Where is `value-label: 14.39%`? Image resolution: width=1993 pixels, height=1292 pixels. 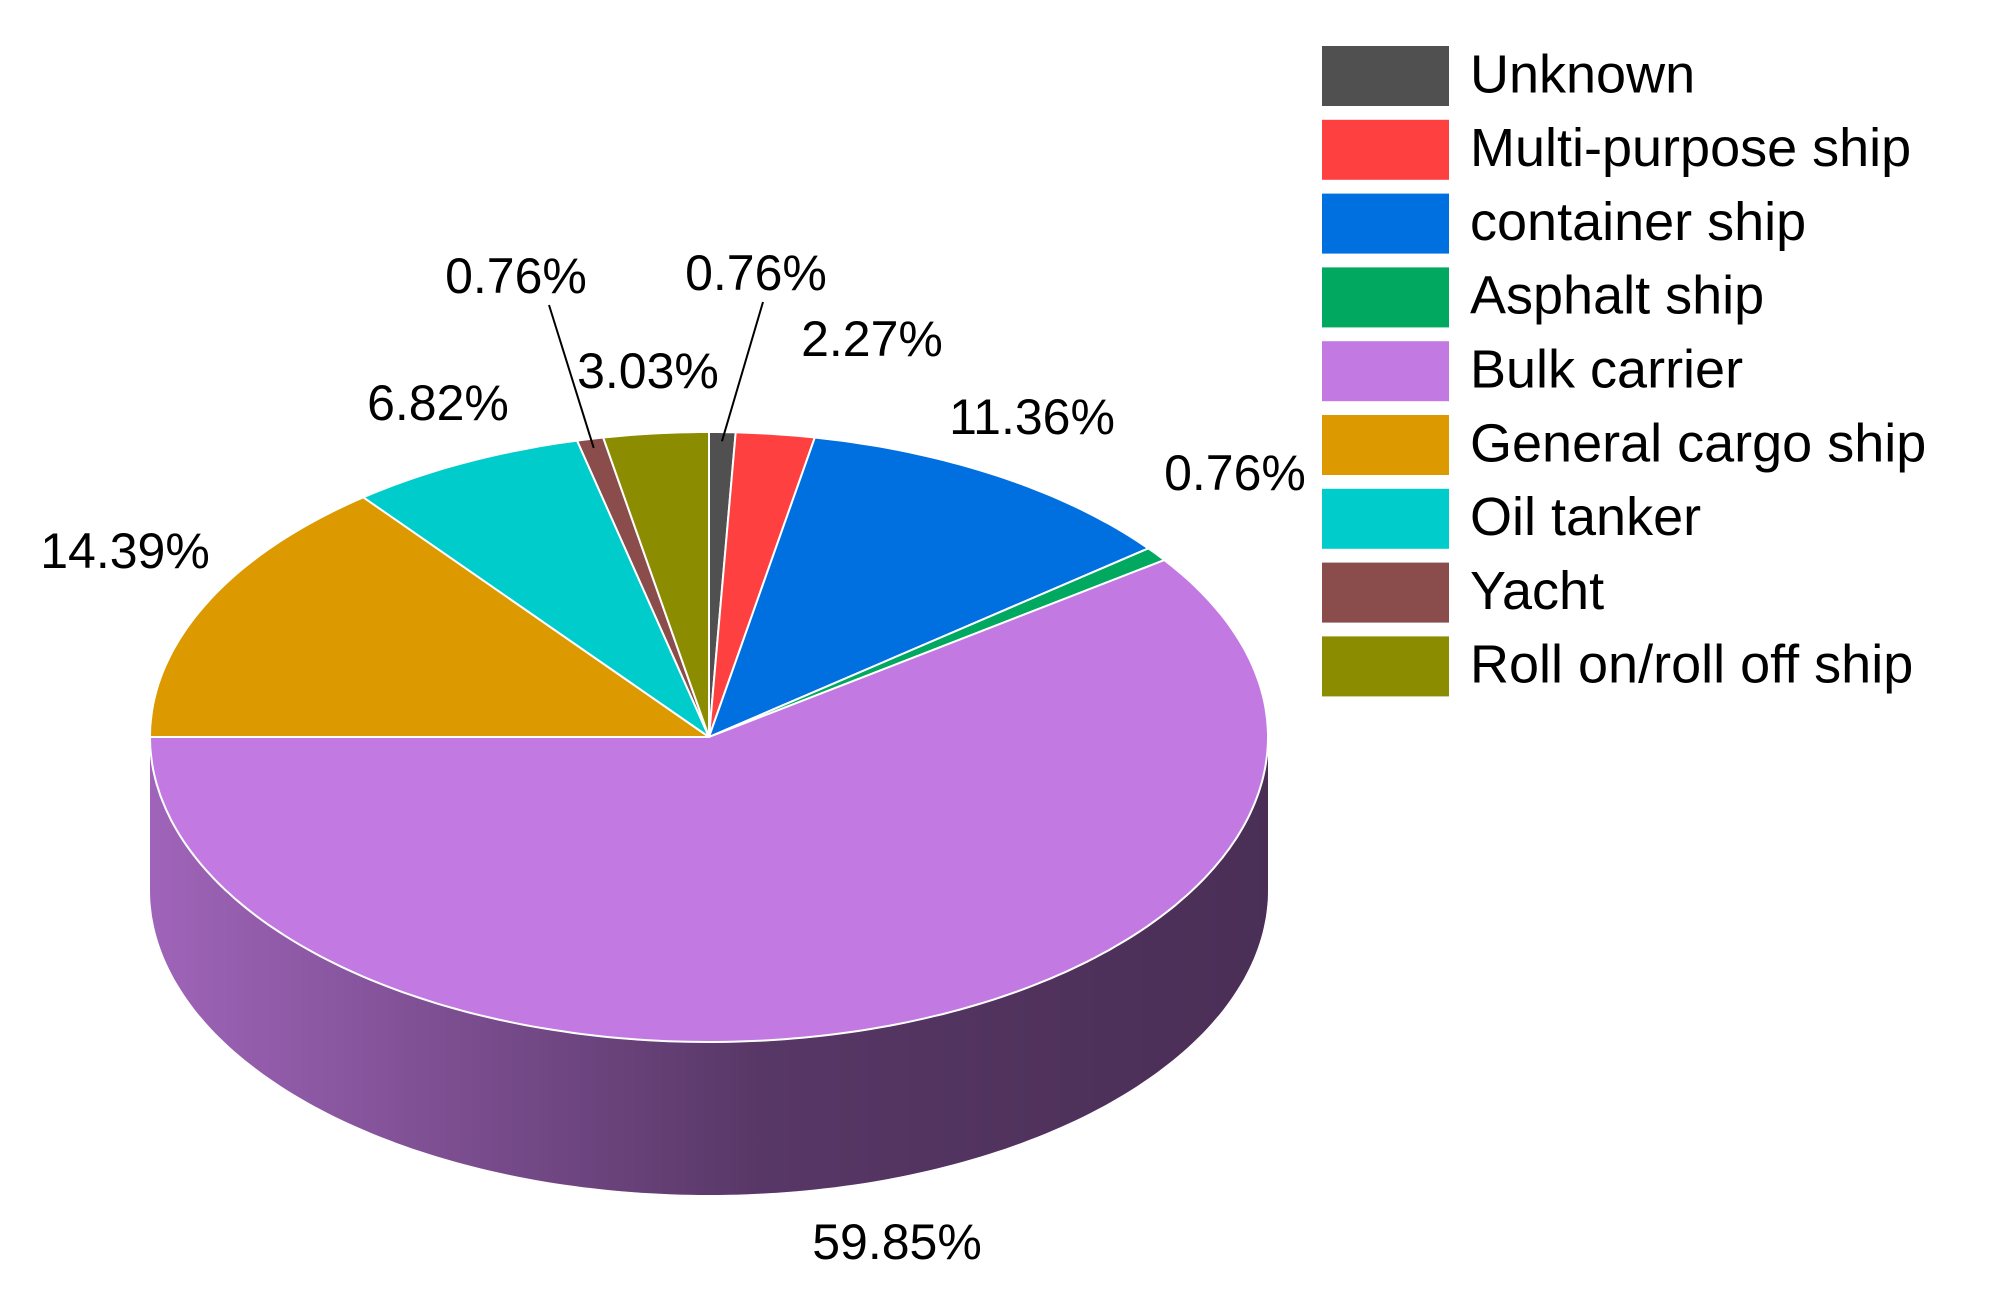
value-label: 14.39% is located at coordinates (125, 551).